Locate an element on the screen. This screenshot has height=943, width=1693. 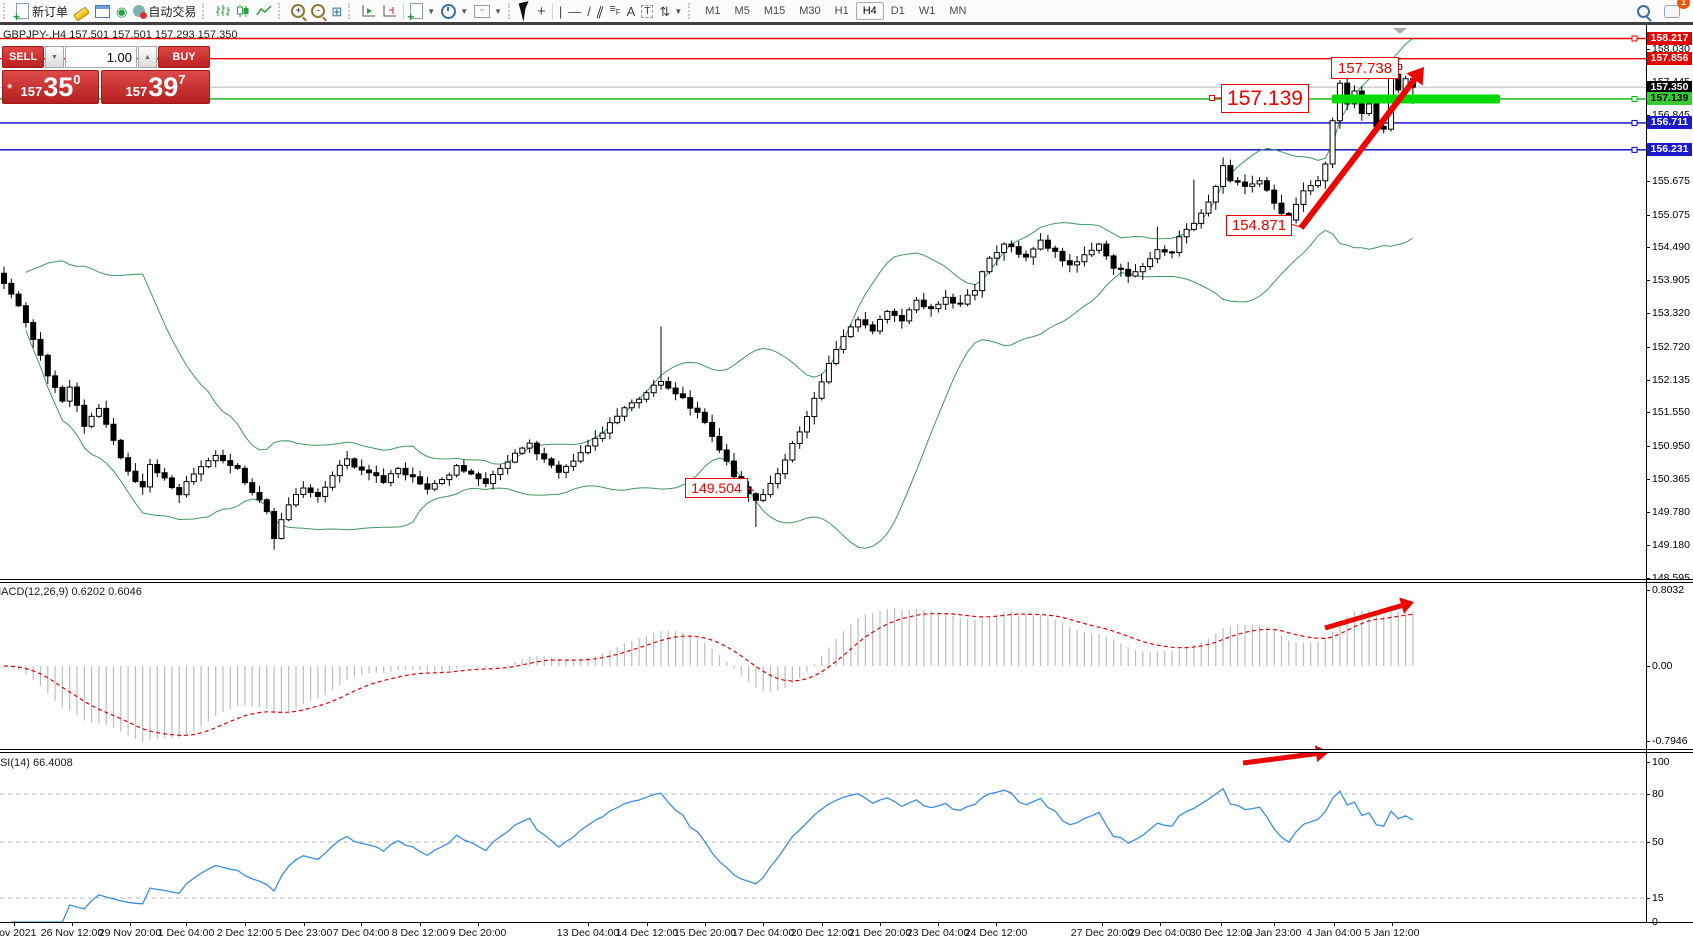
new-order-icon: + is located at coordinates (21, 13).